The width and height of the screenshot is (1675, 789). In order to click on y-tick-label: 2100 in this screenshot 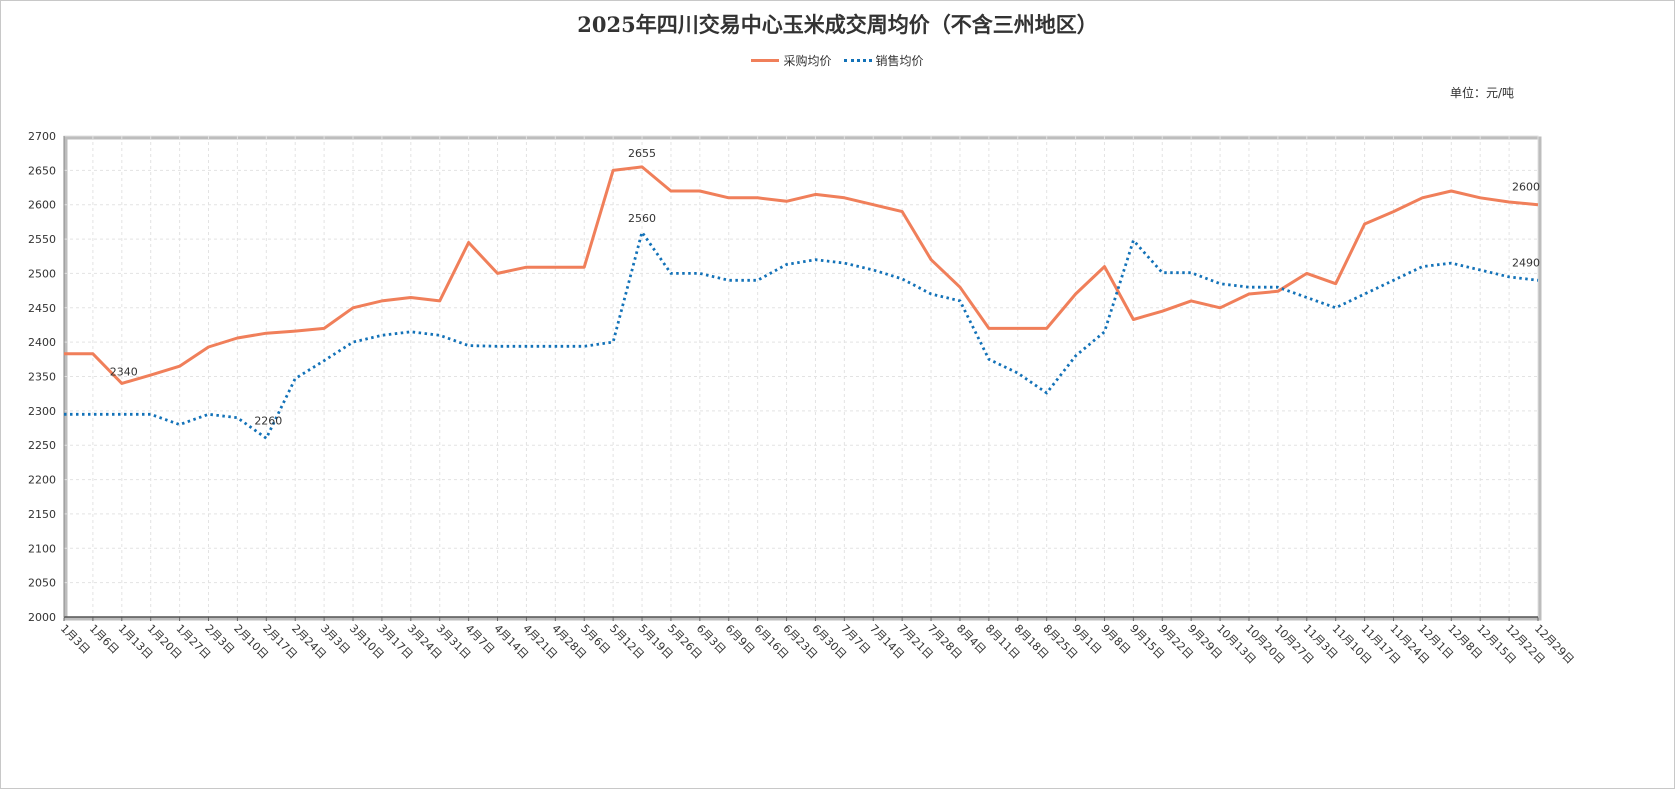, I will do `click(42, 548)`.